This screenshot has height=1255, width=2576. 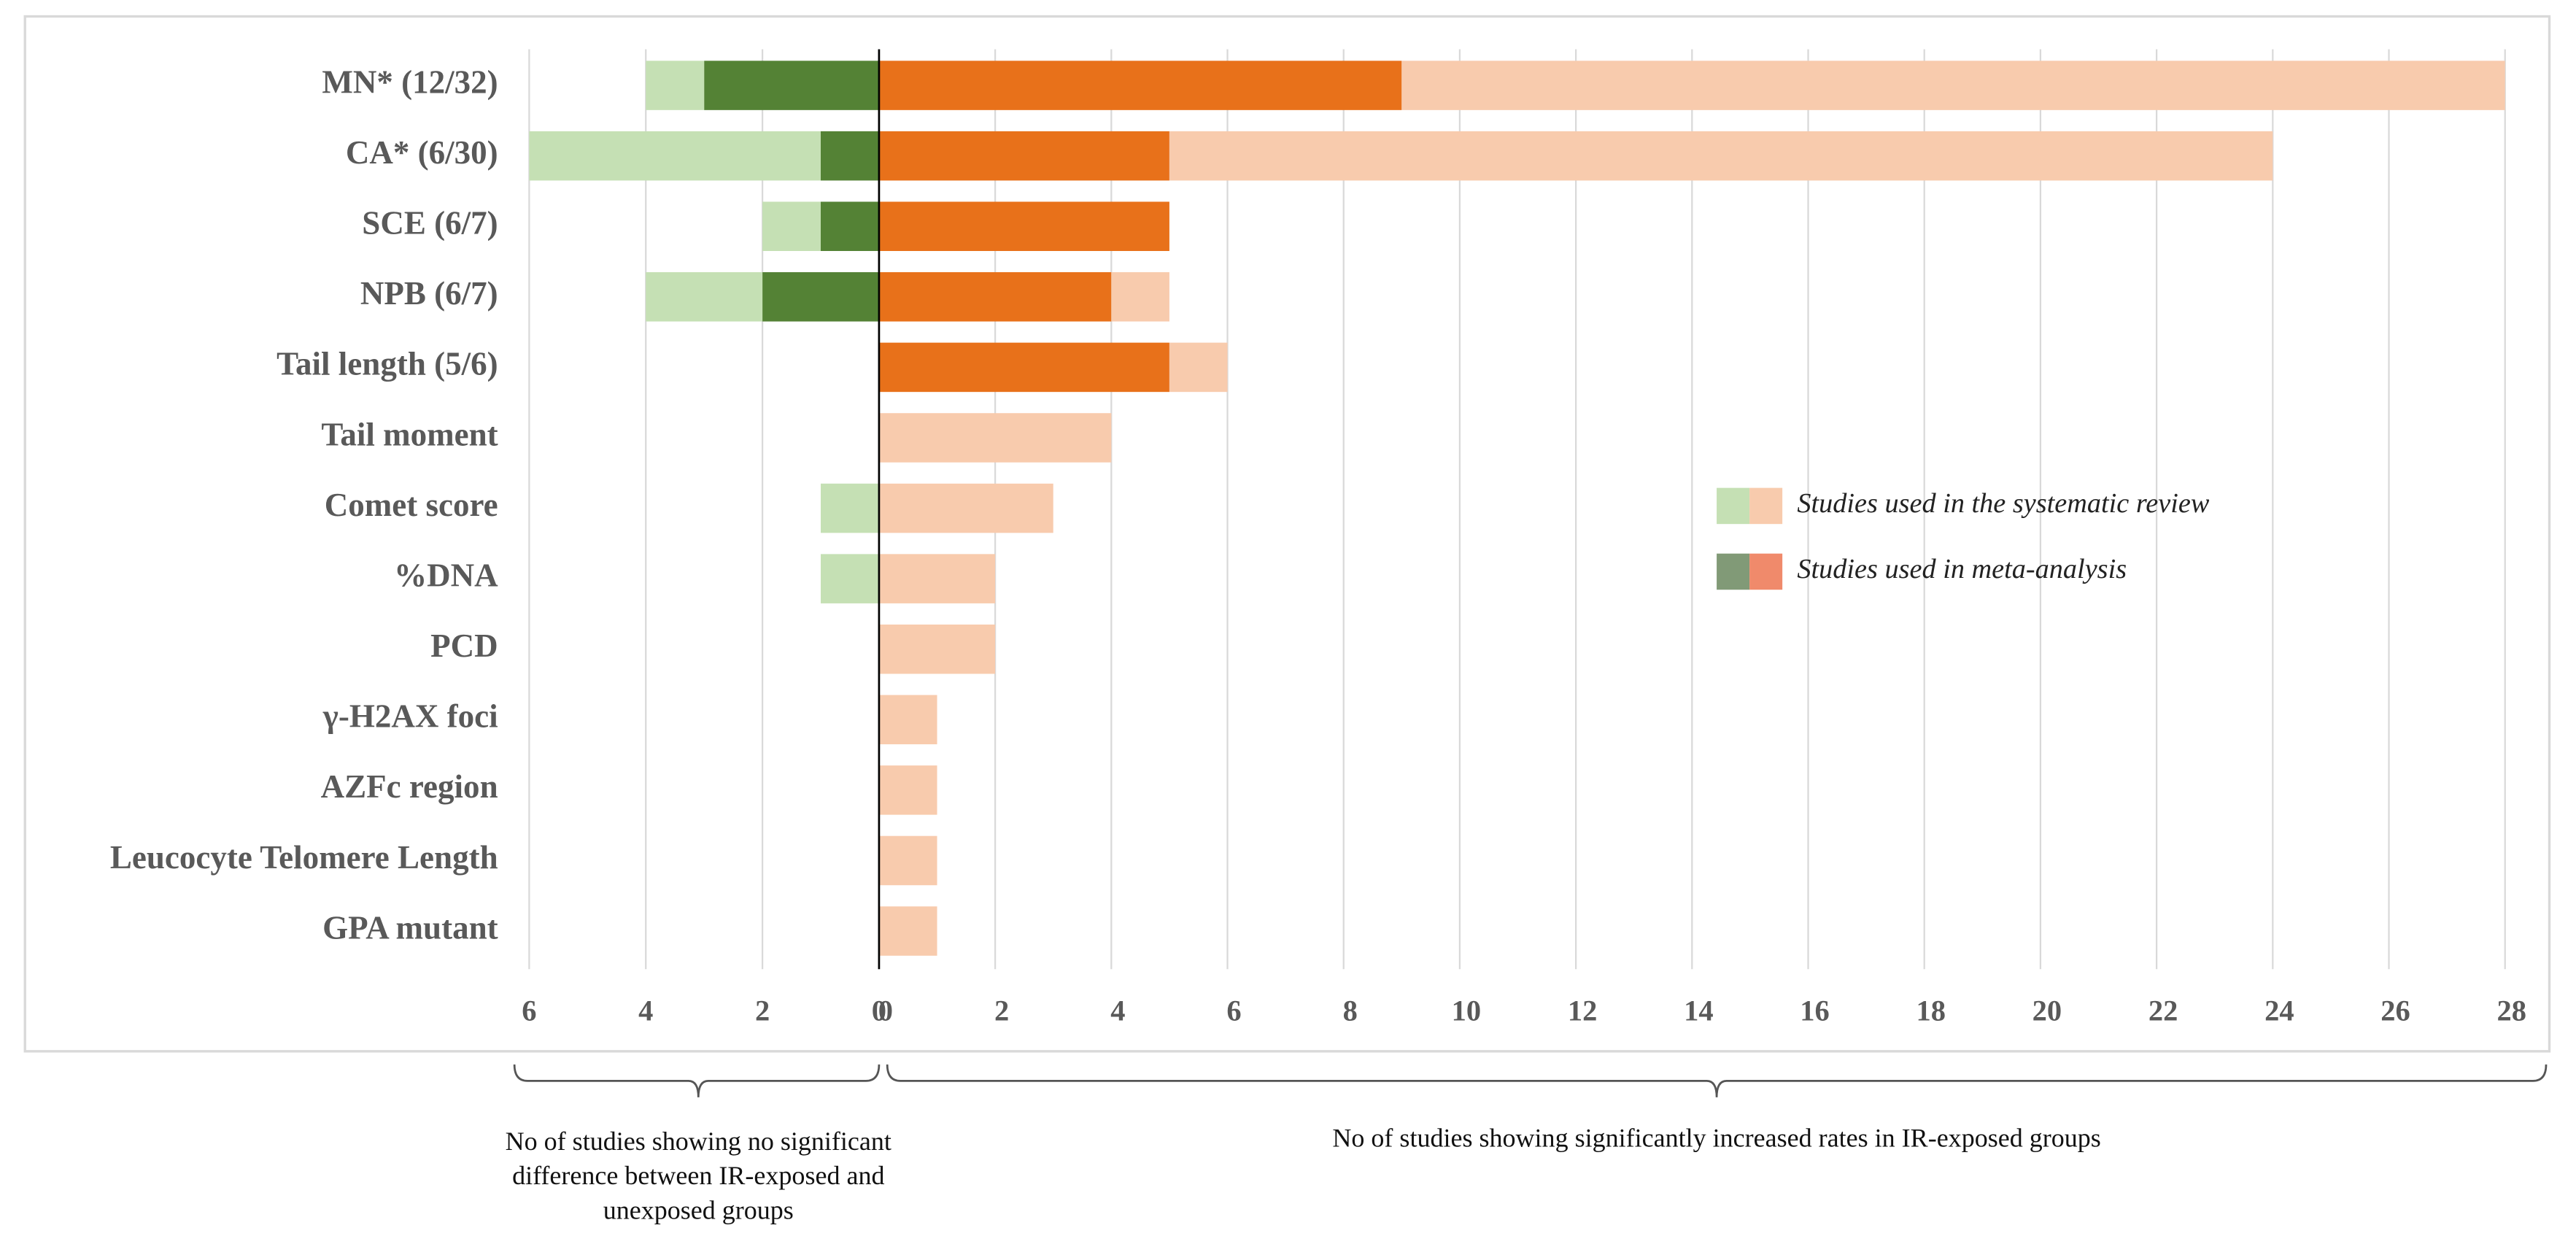 I want to click on x-tick-label: 8, so click(x=1350, y=1010).